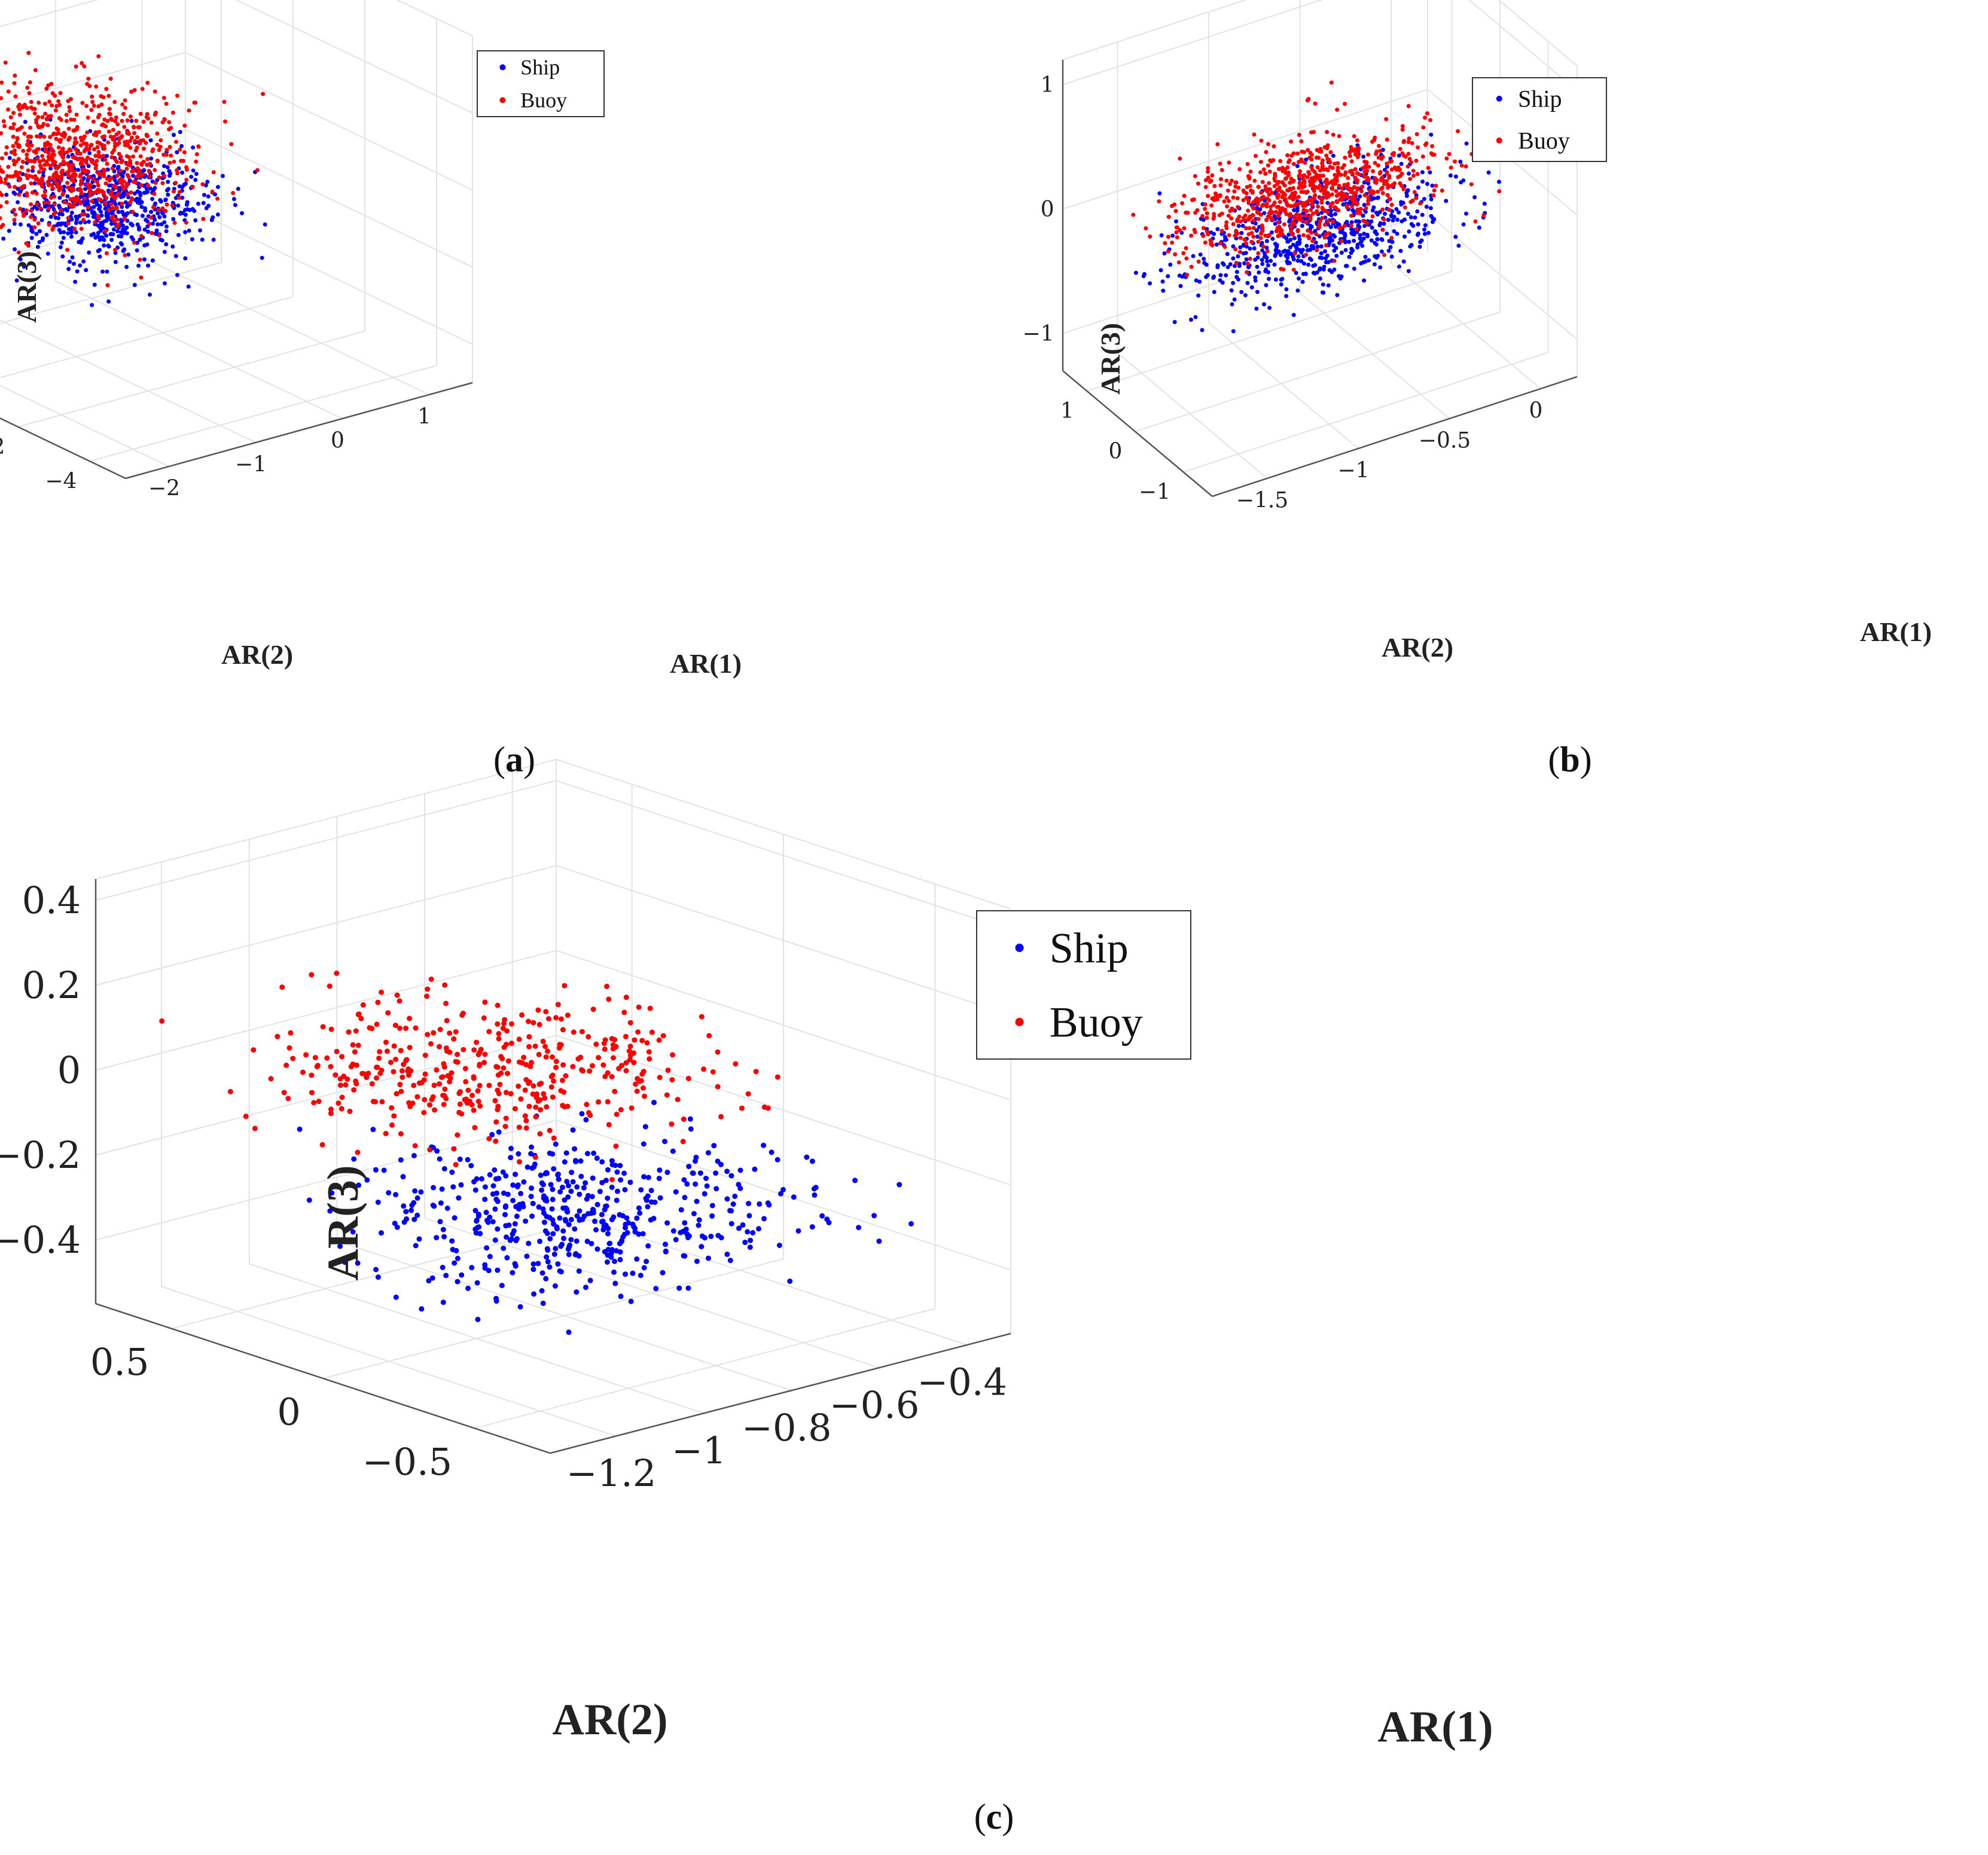 The height and width of the screenshot is (1855, 1988). Describe the element at coordinates (51, 985) in the screenshot. I see `z-tick-label: 0.2` at that location.